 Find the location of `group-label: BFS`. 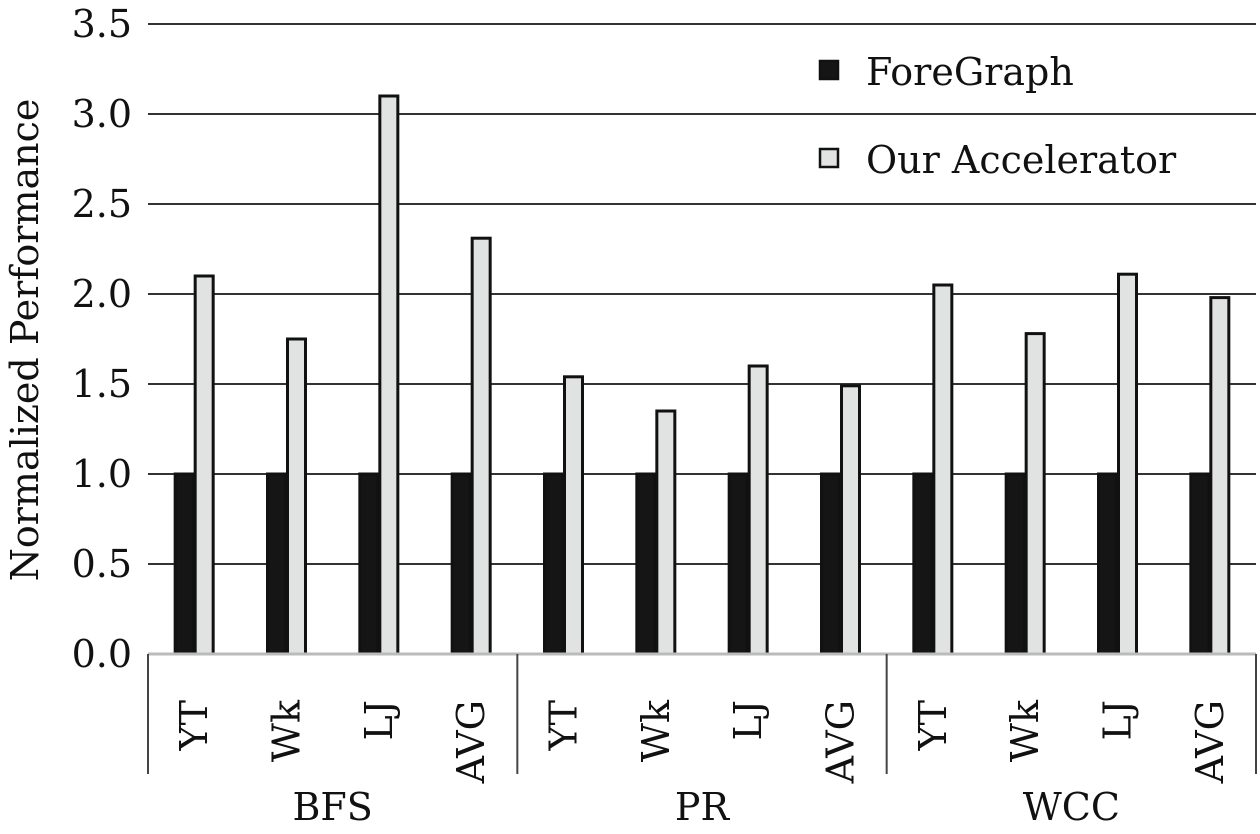

group-label: BFS is located at coordinates (333, 807).